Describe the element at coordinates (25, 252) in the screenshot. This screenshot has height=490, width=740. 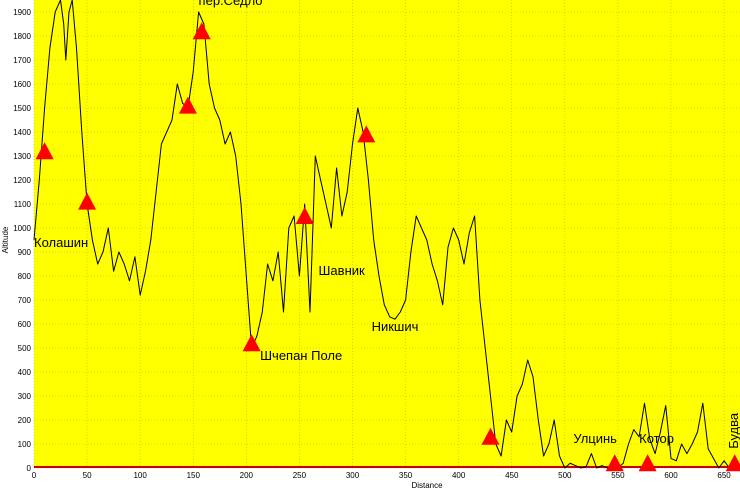
I see `y-tick-label: 900` at that location.